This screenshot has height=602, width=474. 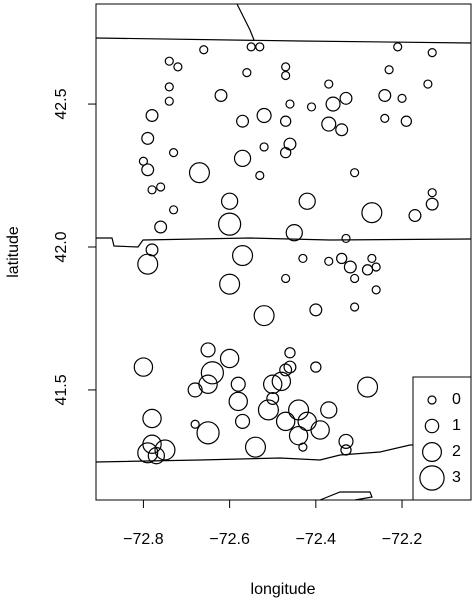 I want to click on y-axis-label: latitude, so click(x=13, y=252).